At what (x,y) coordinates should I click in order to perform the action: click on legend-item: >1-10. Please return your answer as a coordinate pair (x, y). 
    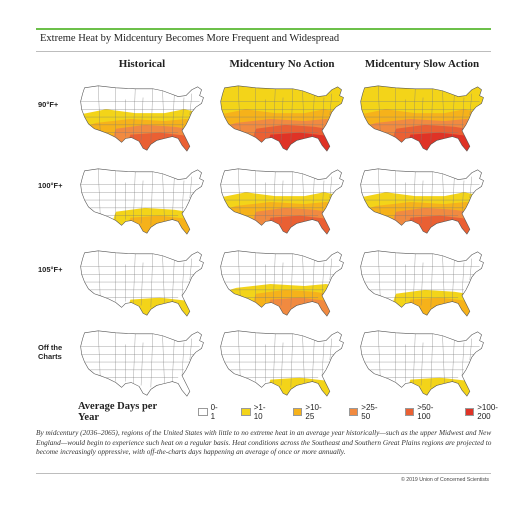
    Looking at the image, I should click on (257, 412).